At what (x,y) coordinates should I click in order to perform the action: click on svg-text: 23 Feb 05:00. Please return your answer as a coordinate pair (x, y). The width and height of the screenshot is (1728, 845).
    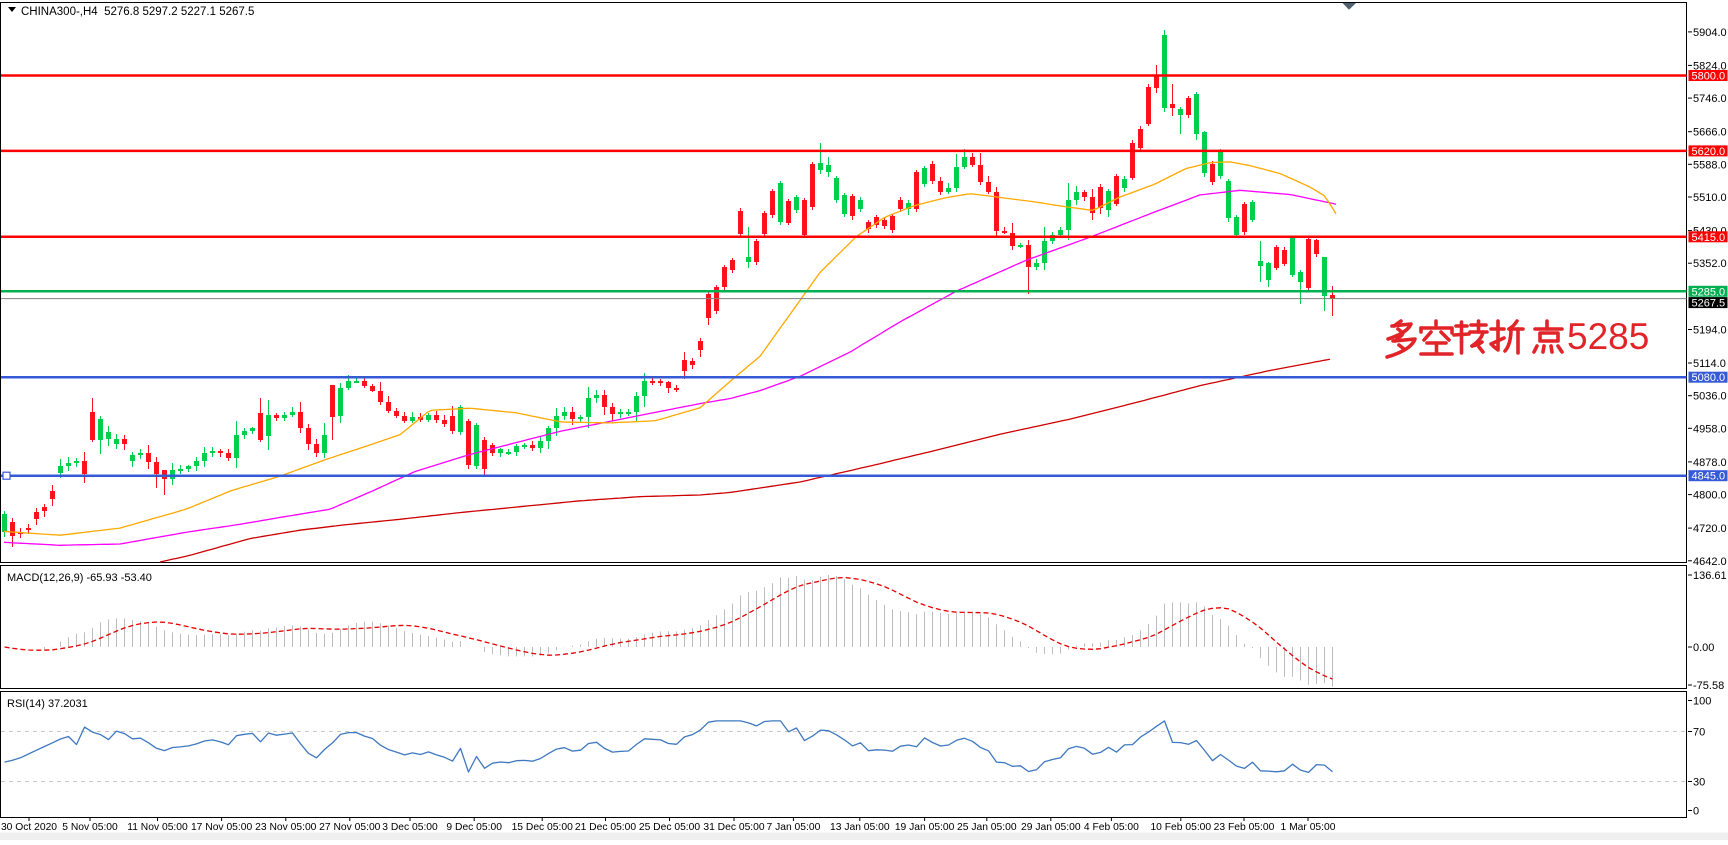
    Looking at the image, I should click on (1244, 827).